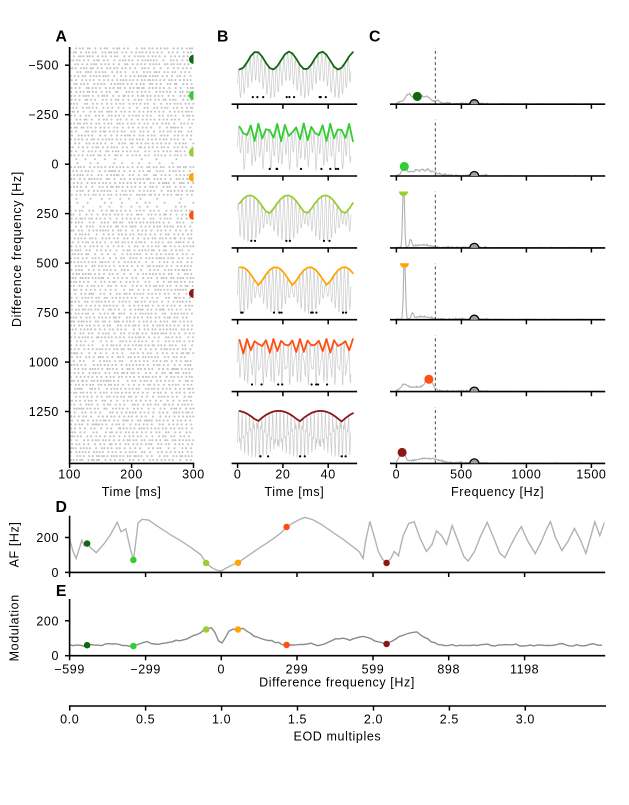 This screenshot has height=805, width=629. I want to click on svg-text: 1250, so click(44, 412).